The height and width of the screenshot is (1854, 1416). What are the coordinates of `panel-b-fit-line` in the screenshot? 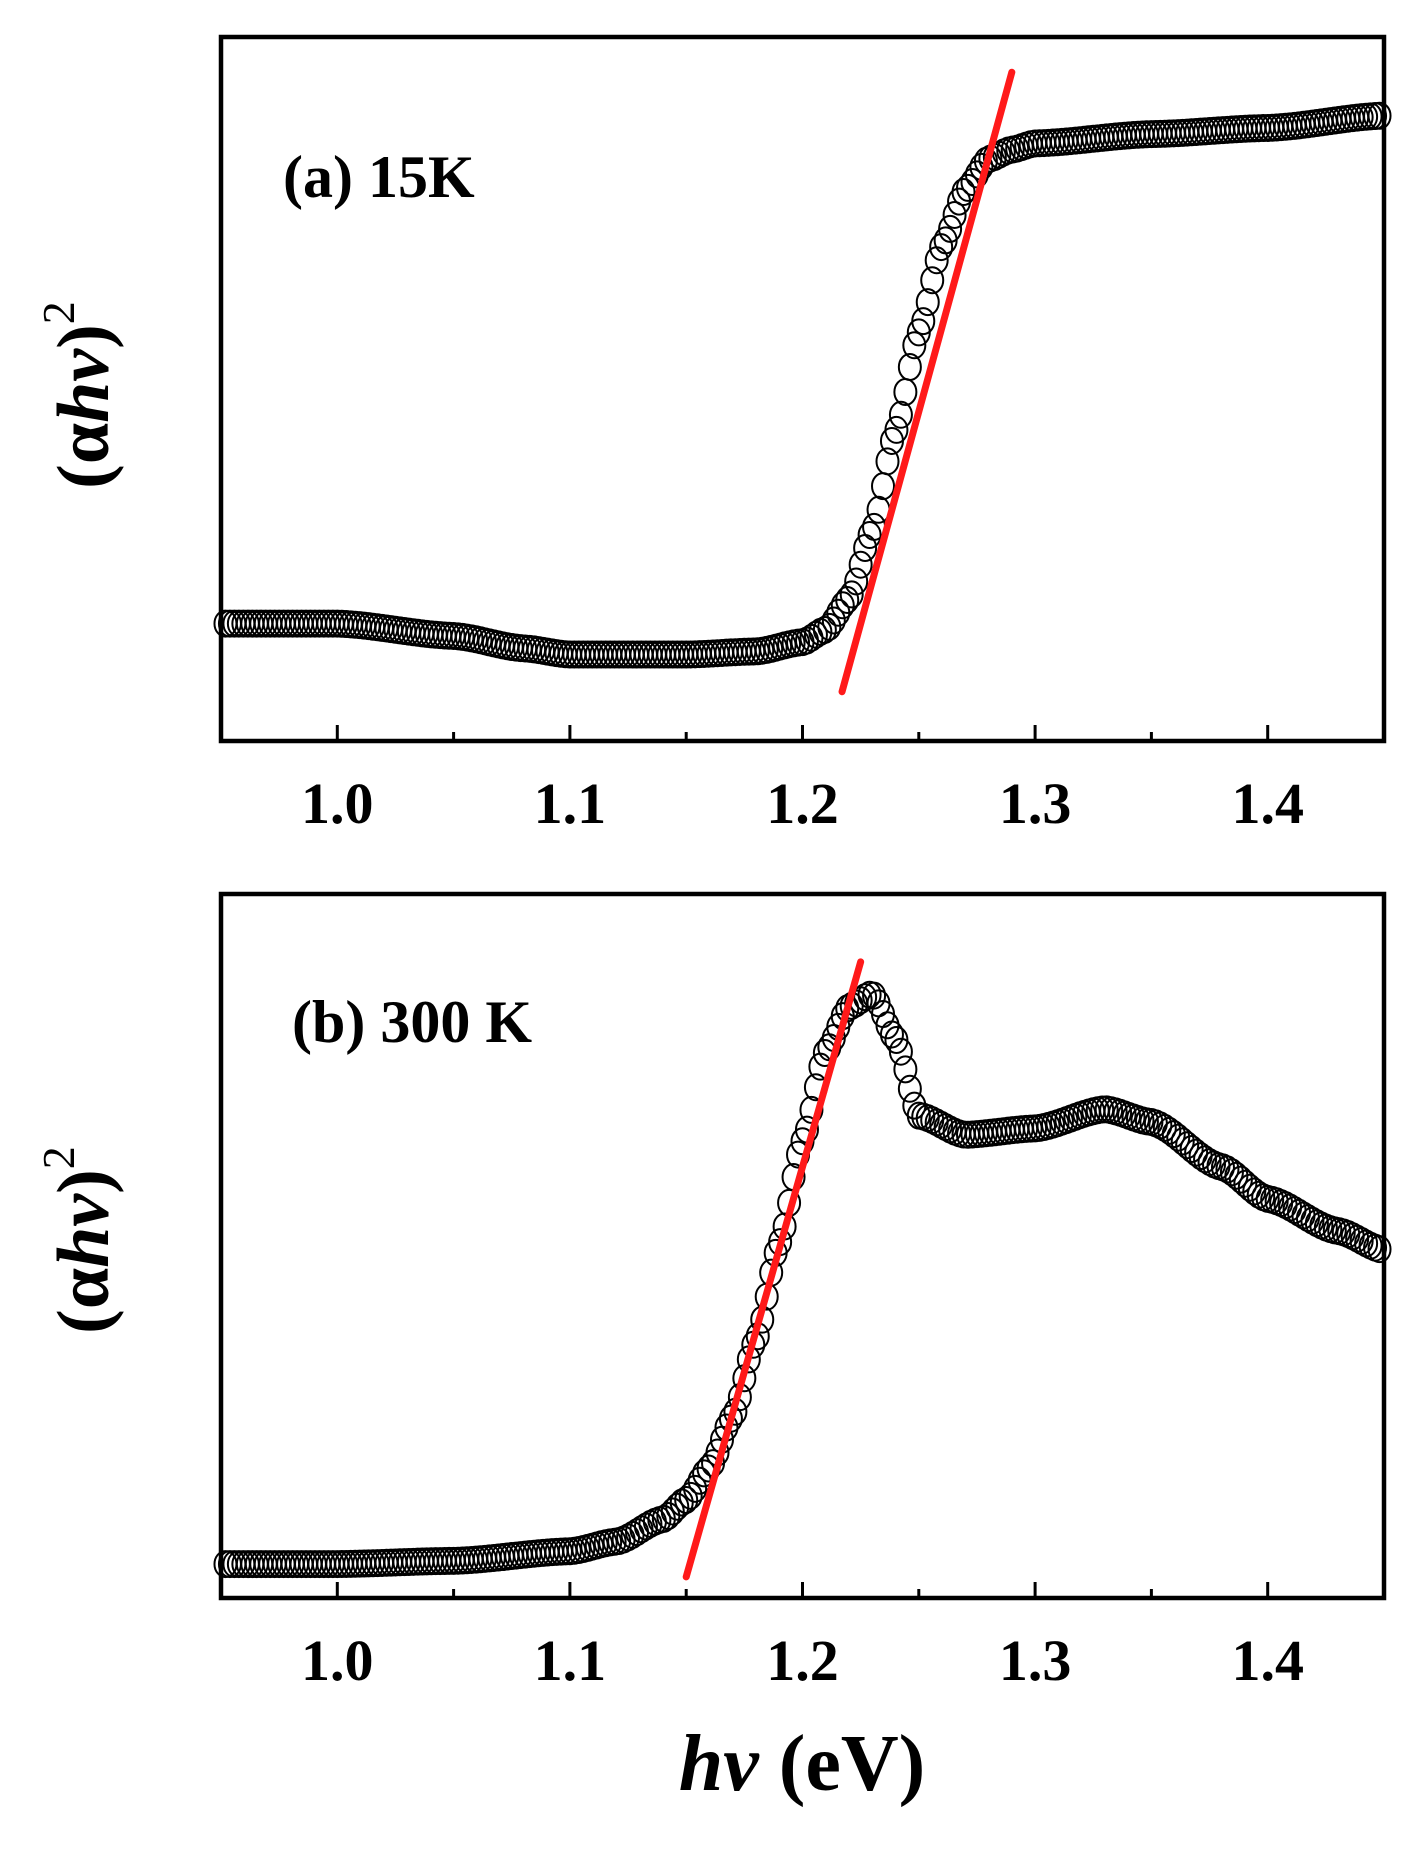 It's located at (773, 1269).